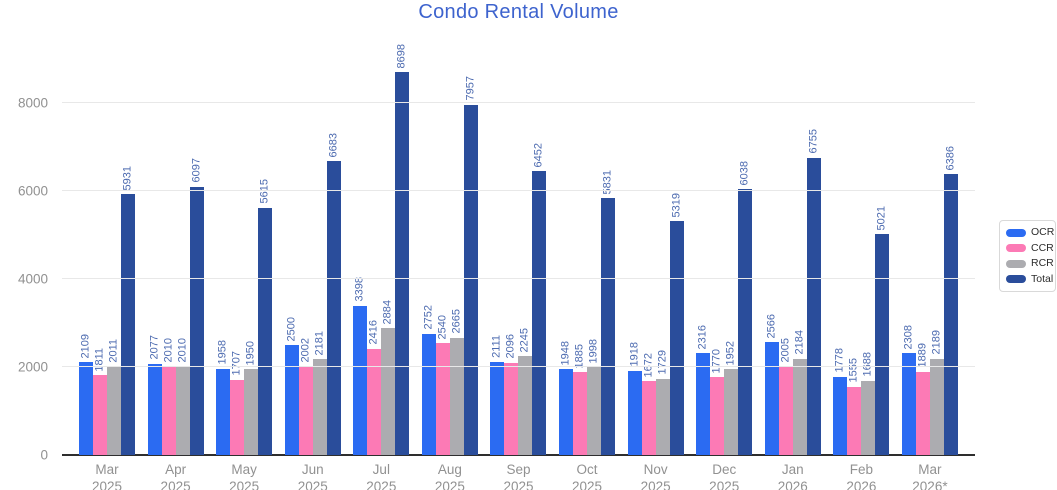 This screenshot has height=490, width=1057. What do you see at coordinates (580, 399) in the screenshot?
I see `bar-ccr: 1885` at bounding box center [580, 399].